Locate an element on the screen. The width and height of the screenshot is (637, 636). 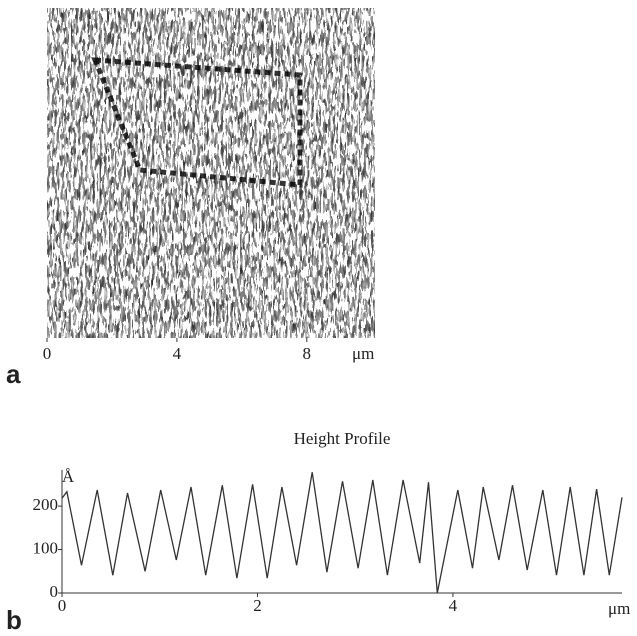
panel-label: a is located at coordinates (13, 374).